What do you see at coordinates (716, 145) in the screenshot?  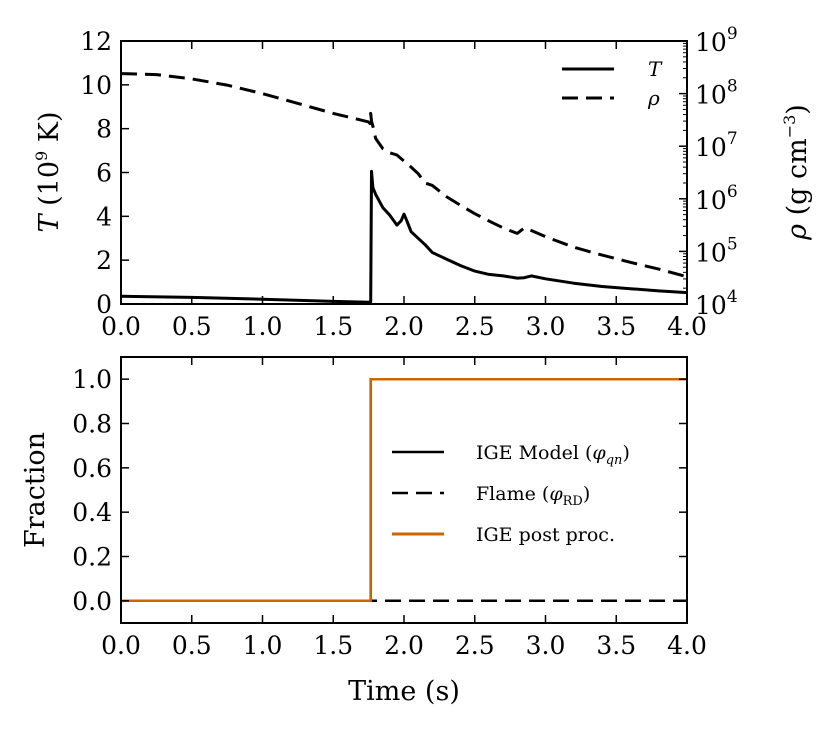 I see `y2-tick-label: 10⁷` at bounding box center [716, 145].